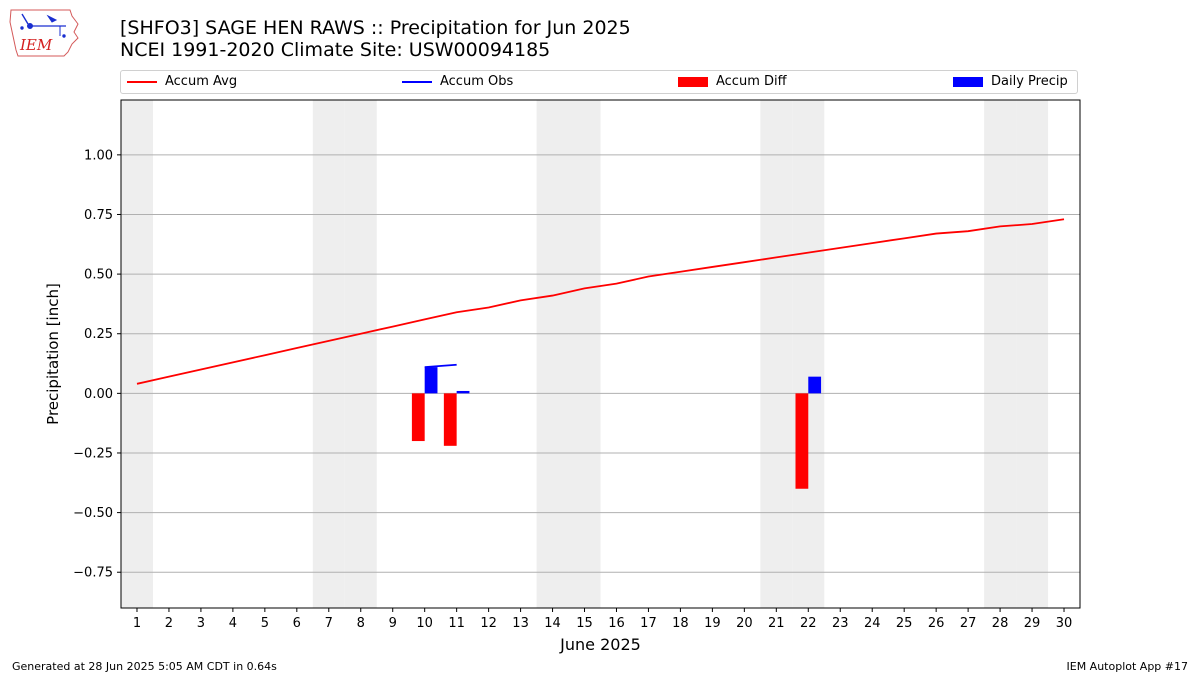  What do you see at coordinates (477, 81) in the screenshot?
I see `legend-label-accum-obs: Accum Obs` at bounding box center [477, 81].